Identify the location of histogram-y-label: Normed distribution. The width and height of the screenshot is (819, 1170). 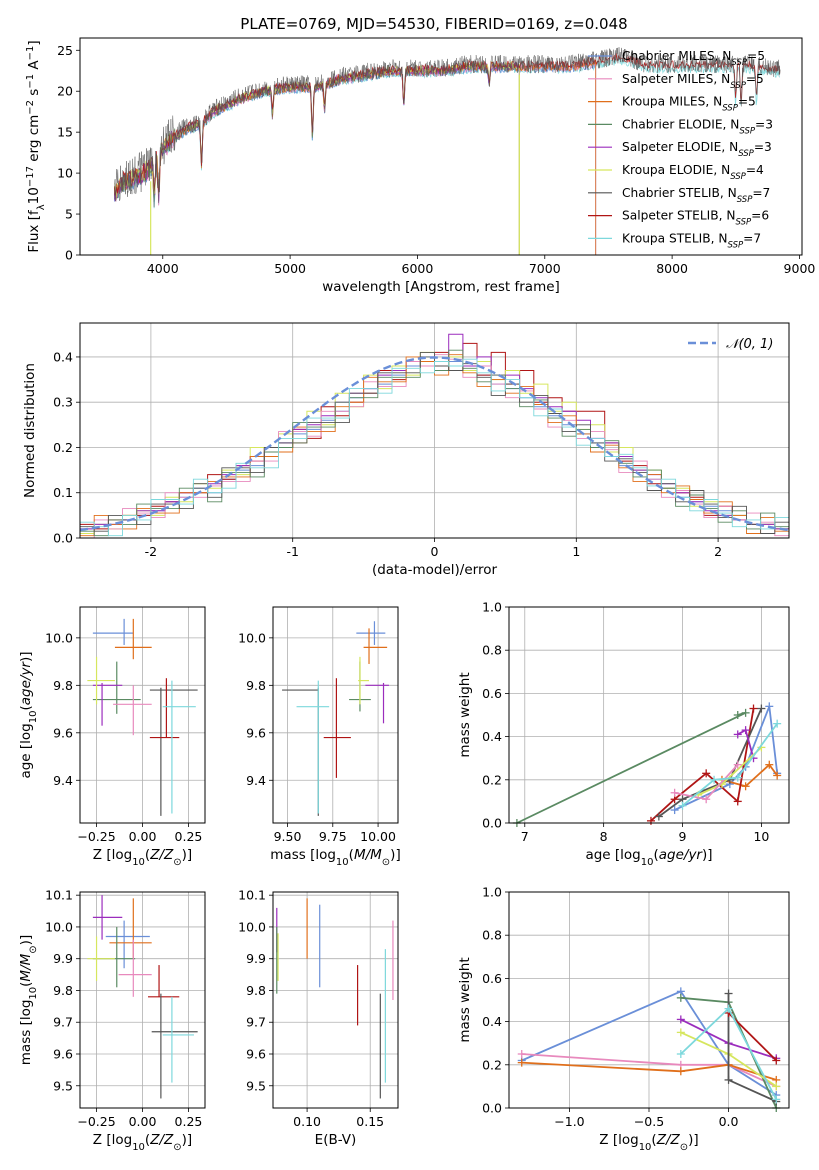
(30, 430).